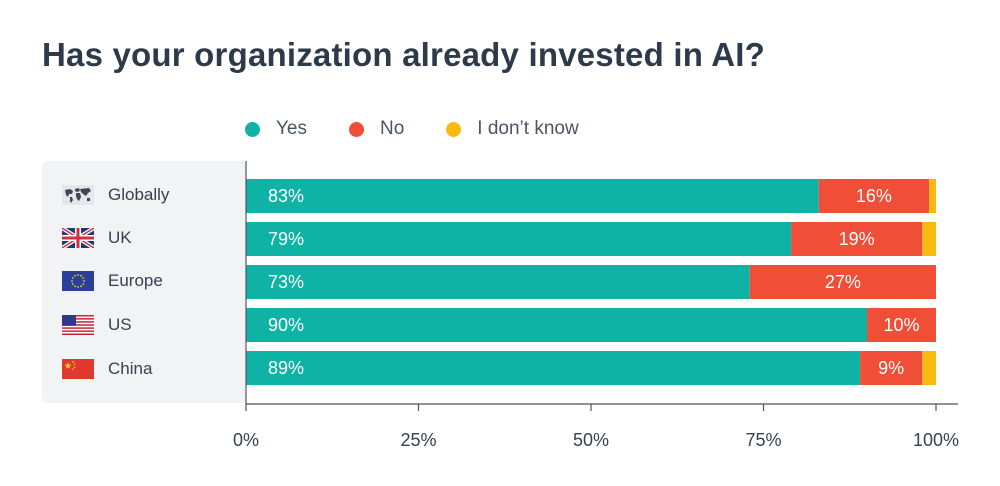 The image size is (1000, 486). I want to click on row-label-uk: UK, so click(97, 238).